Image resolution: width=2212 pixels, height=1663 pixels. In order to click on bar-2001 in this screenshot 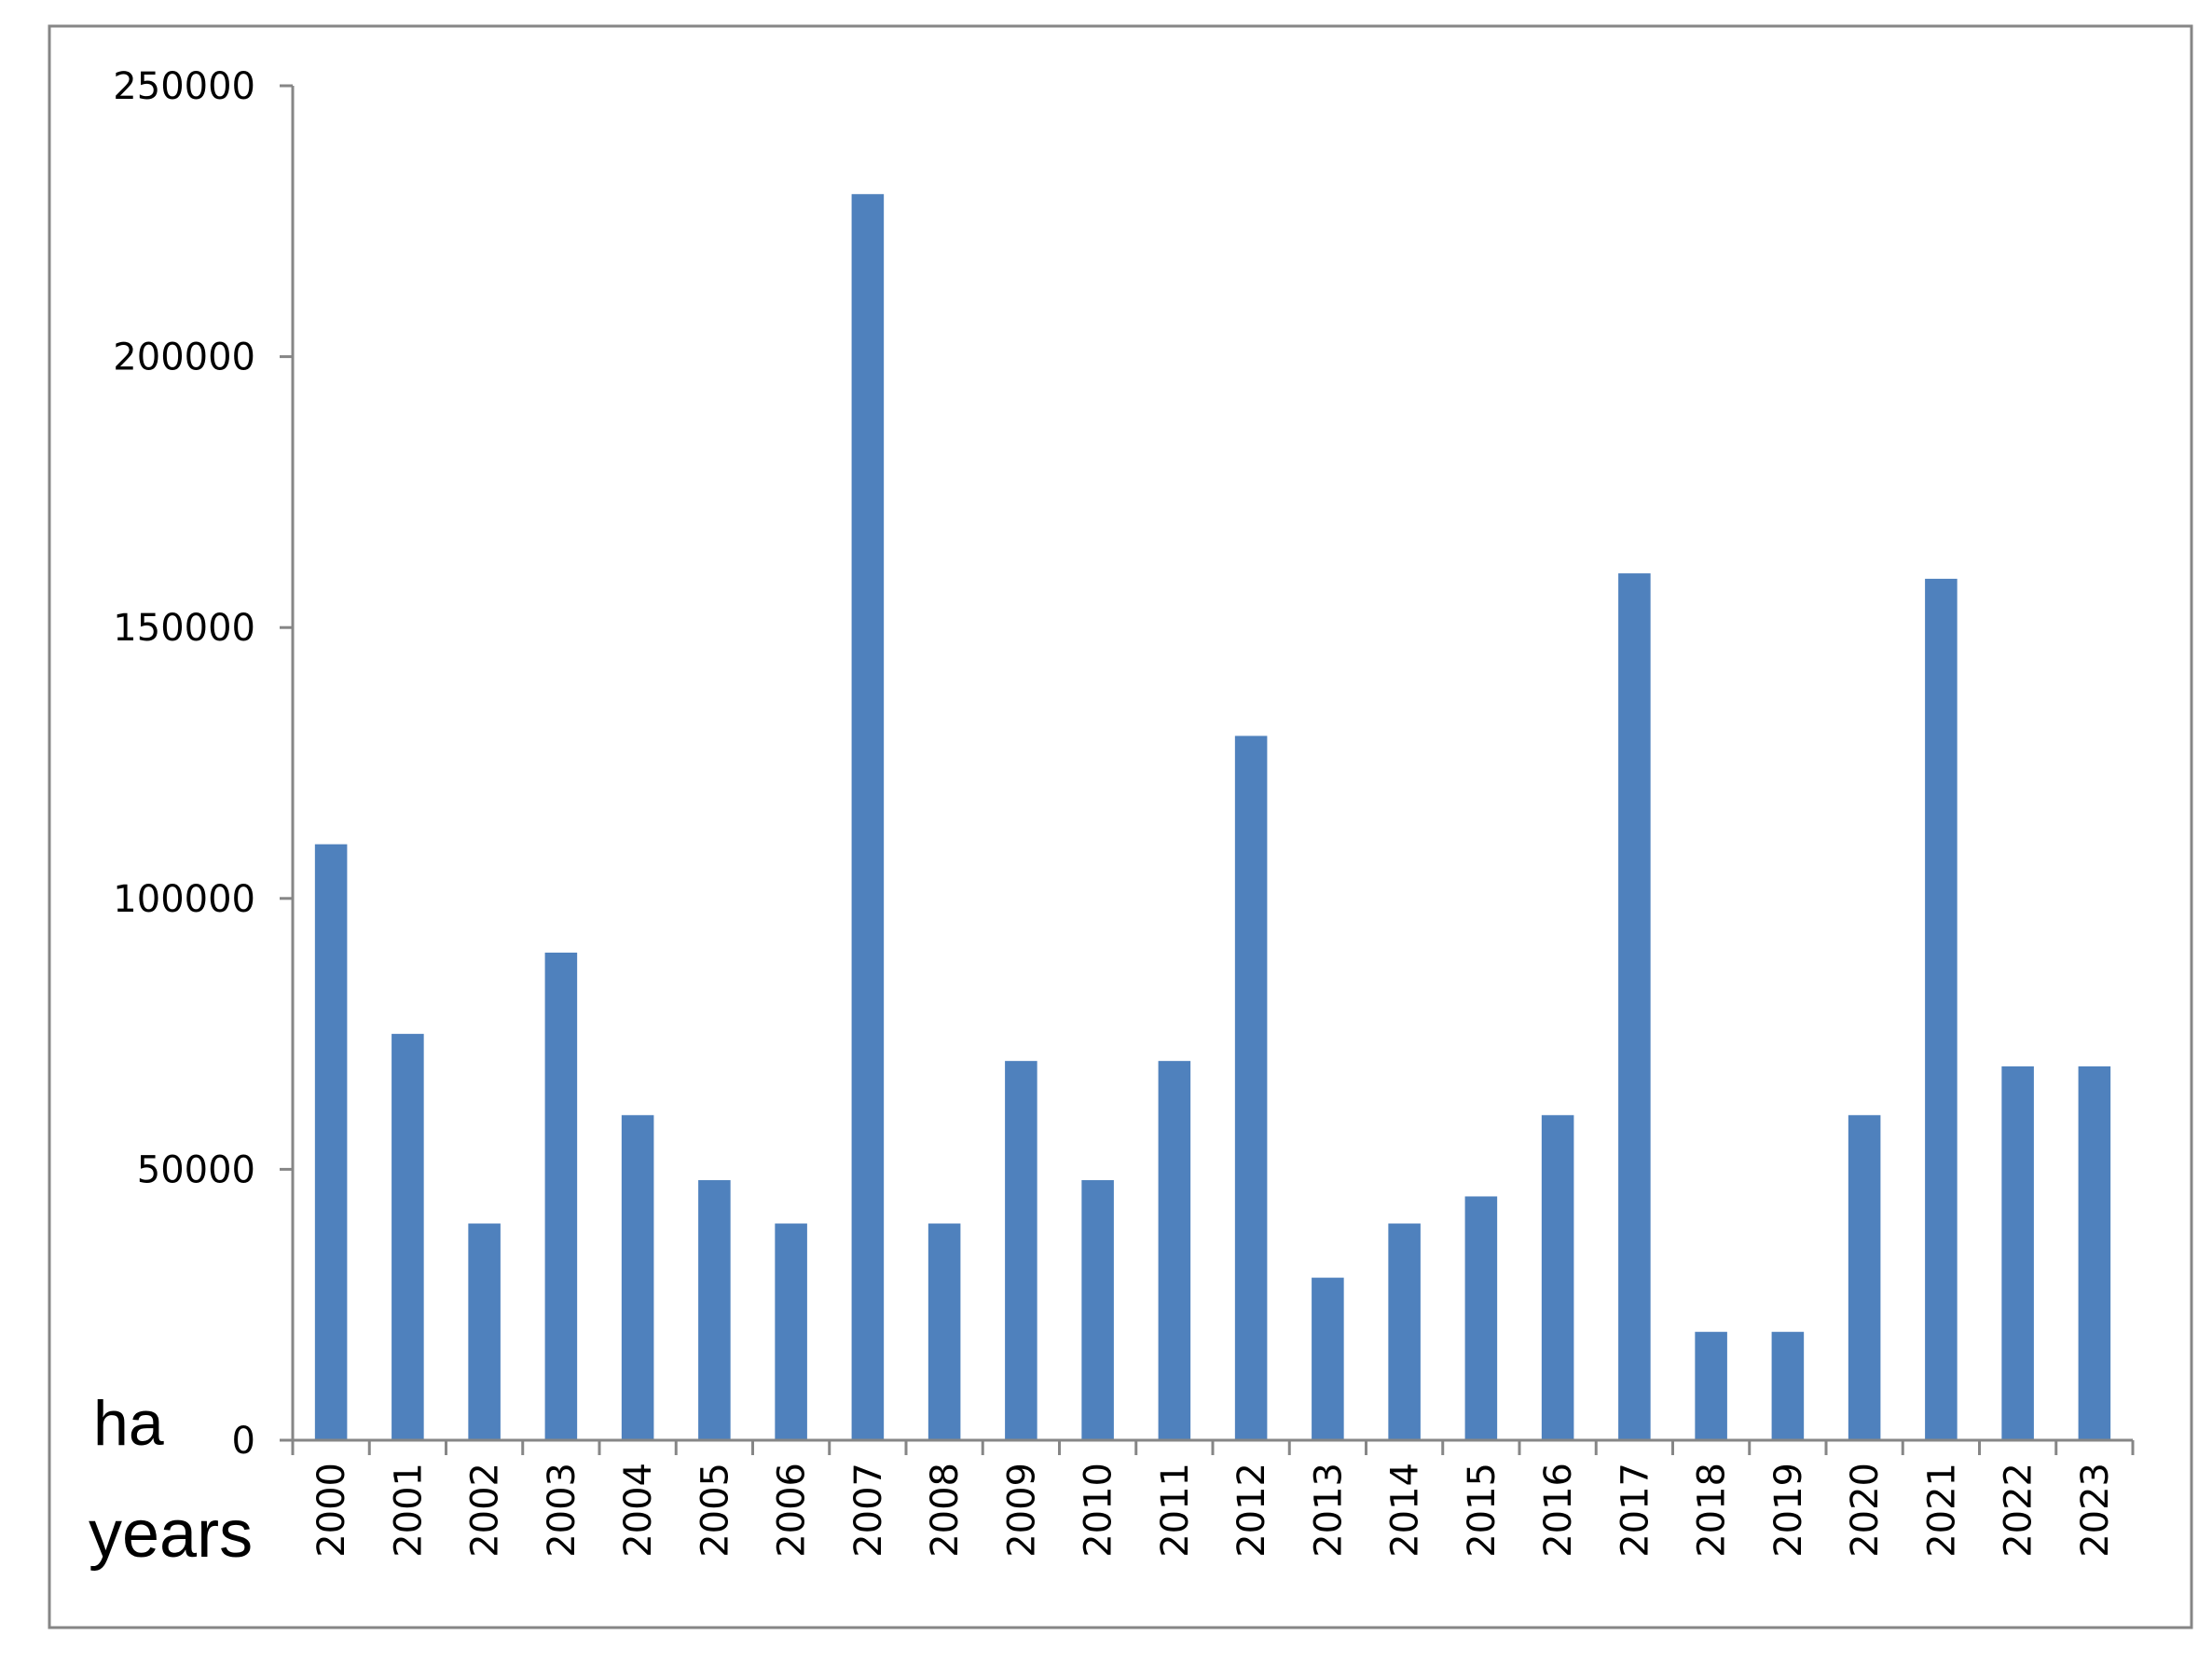, I will do `click(408, 1237)`.